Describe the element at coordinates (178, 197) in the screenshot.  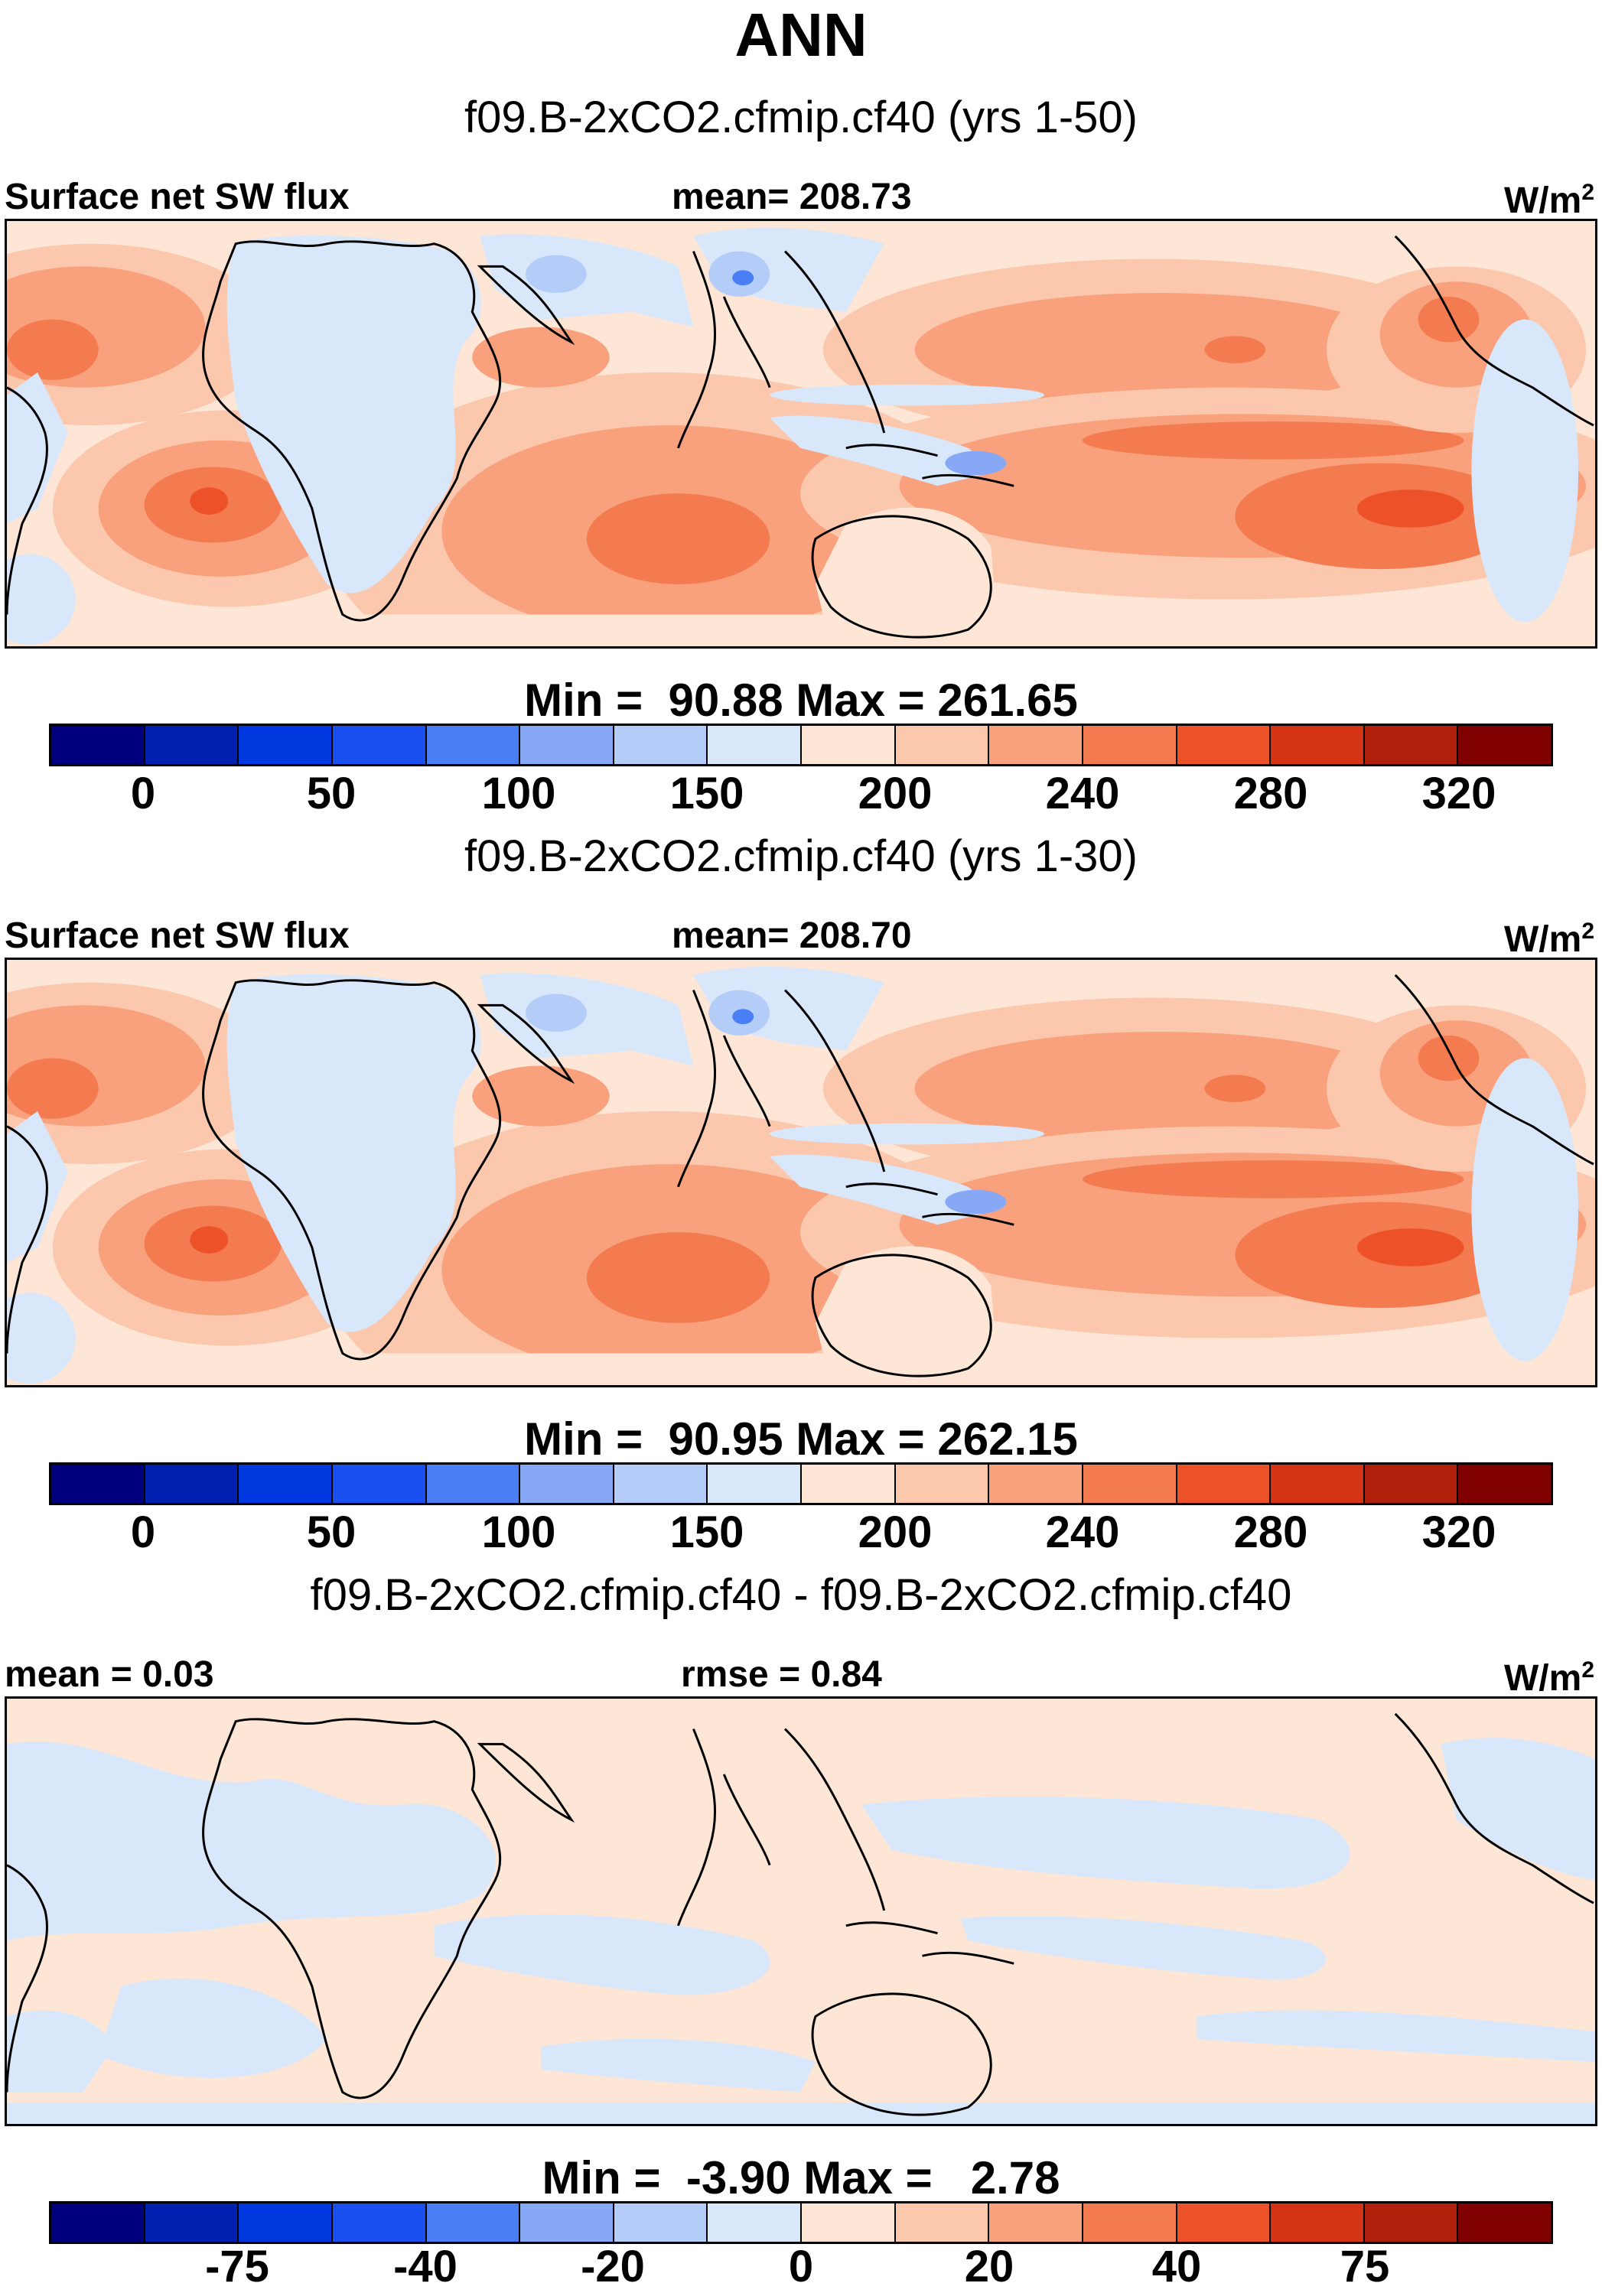
I see `panel-1-variable-label: Surface net SW flux` at that location.